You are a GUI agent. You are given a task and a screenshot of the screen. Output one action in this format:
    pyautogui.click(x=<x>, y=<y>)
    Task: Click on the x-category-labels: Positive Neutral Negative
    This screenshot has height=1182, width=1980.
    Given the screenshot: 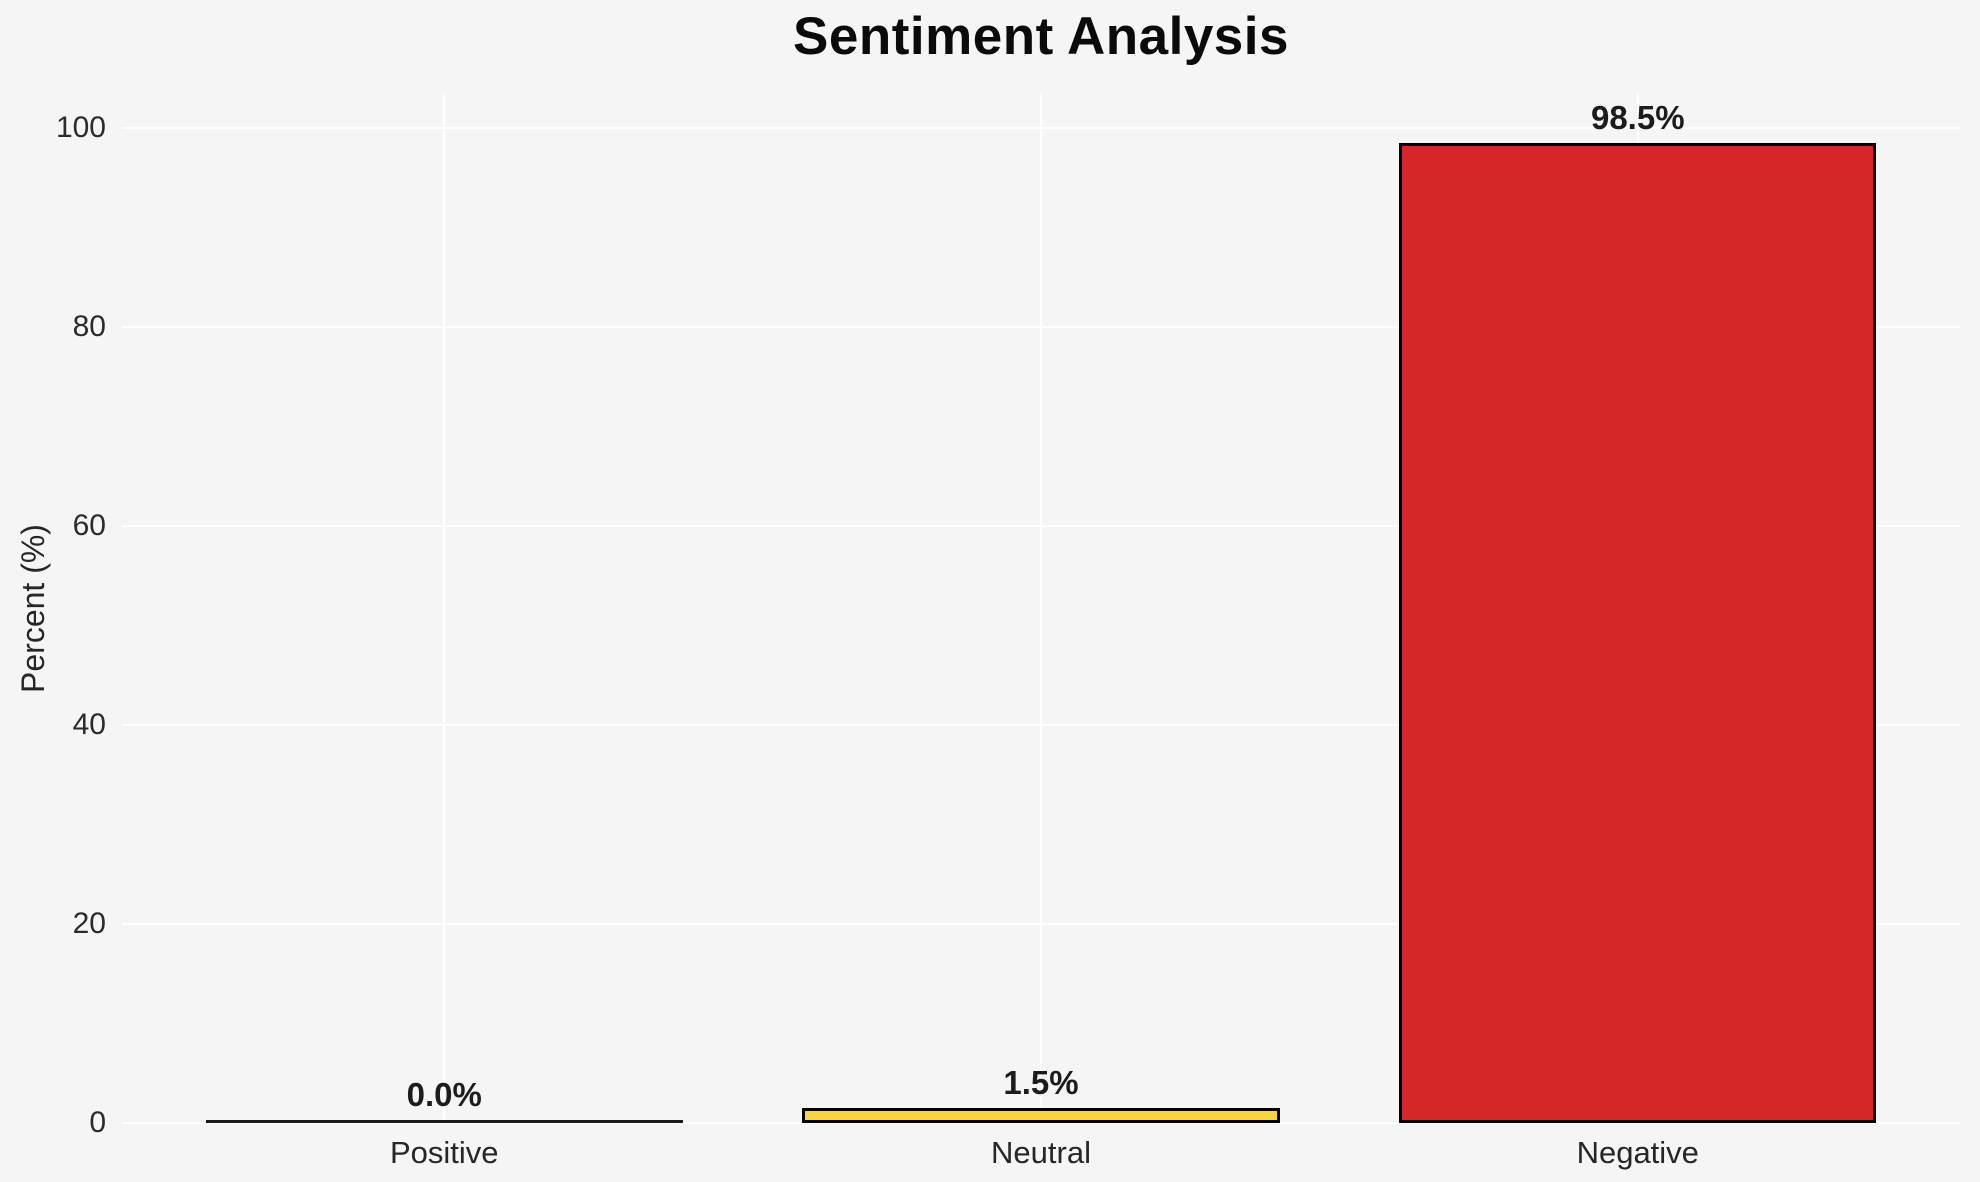 What is the action you would take?
    pyautogui.click(x=1041, y=1152)
    